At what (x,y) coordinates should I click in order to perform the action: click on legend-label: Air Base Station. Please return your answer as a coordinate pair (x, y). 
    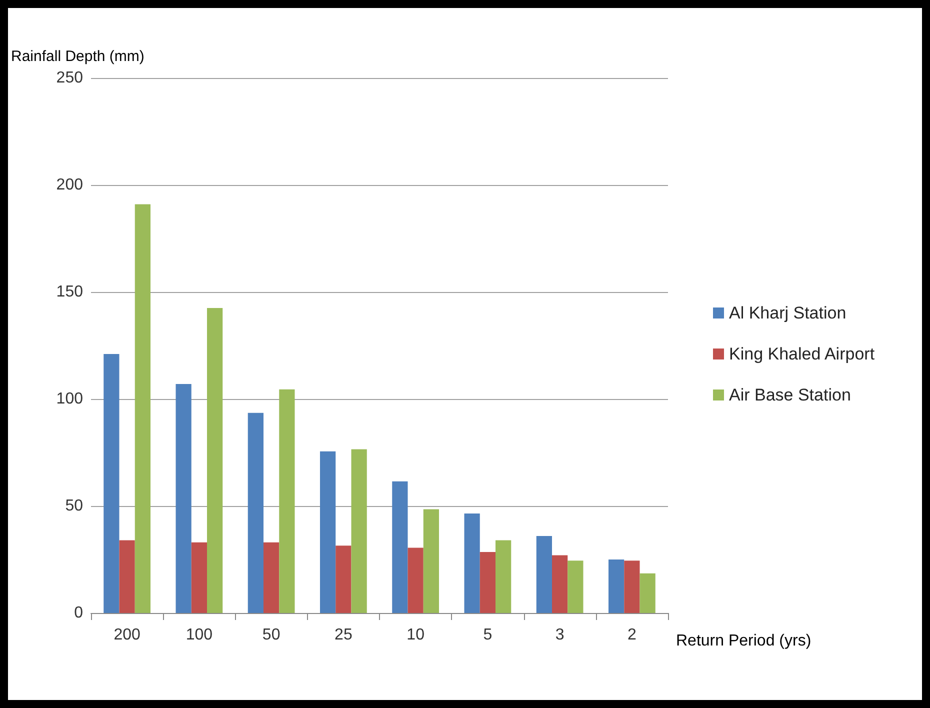
    Looking at the image, I should click on (790, 395).